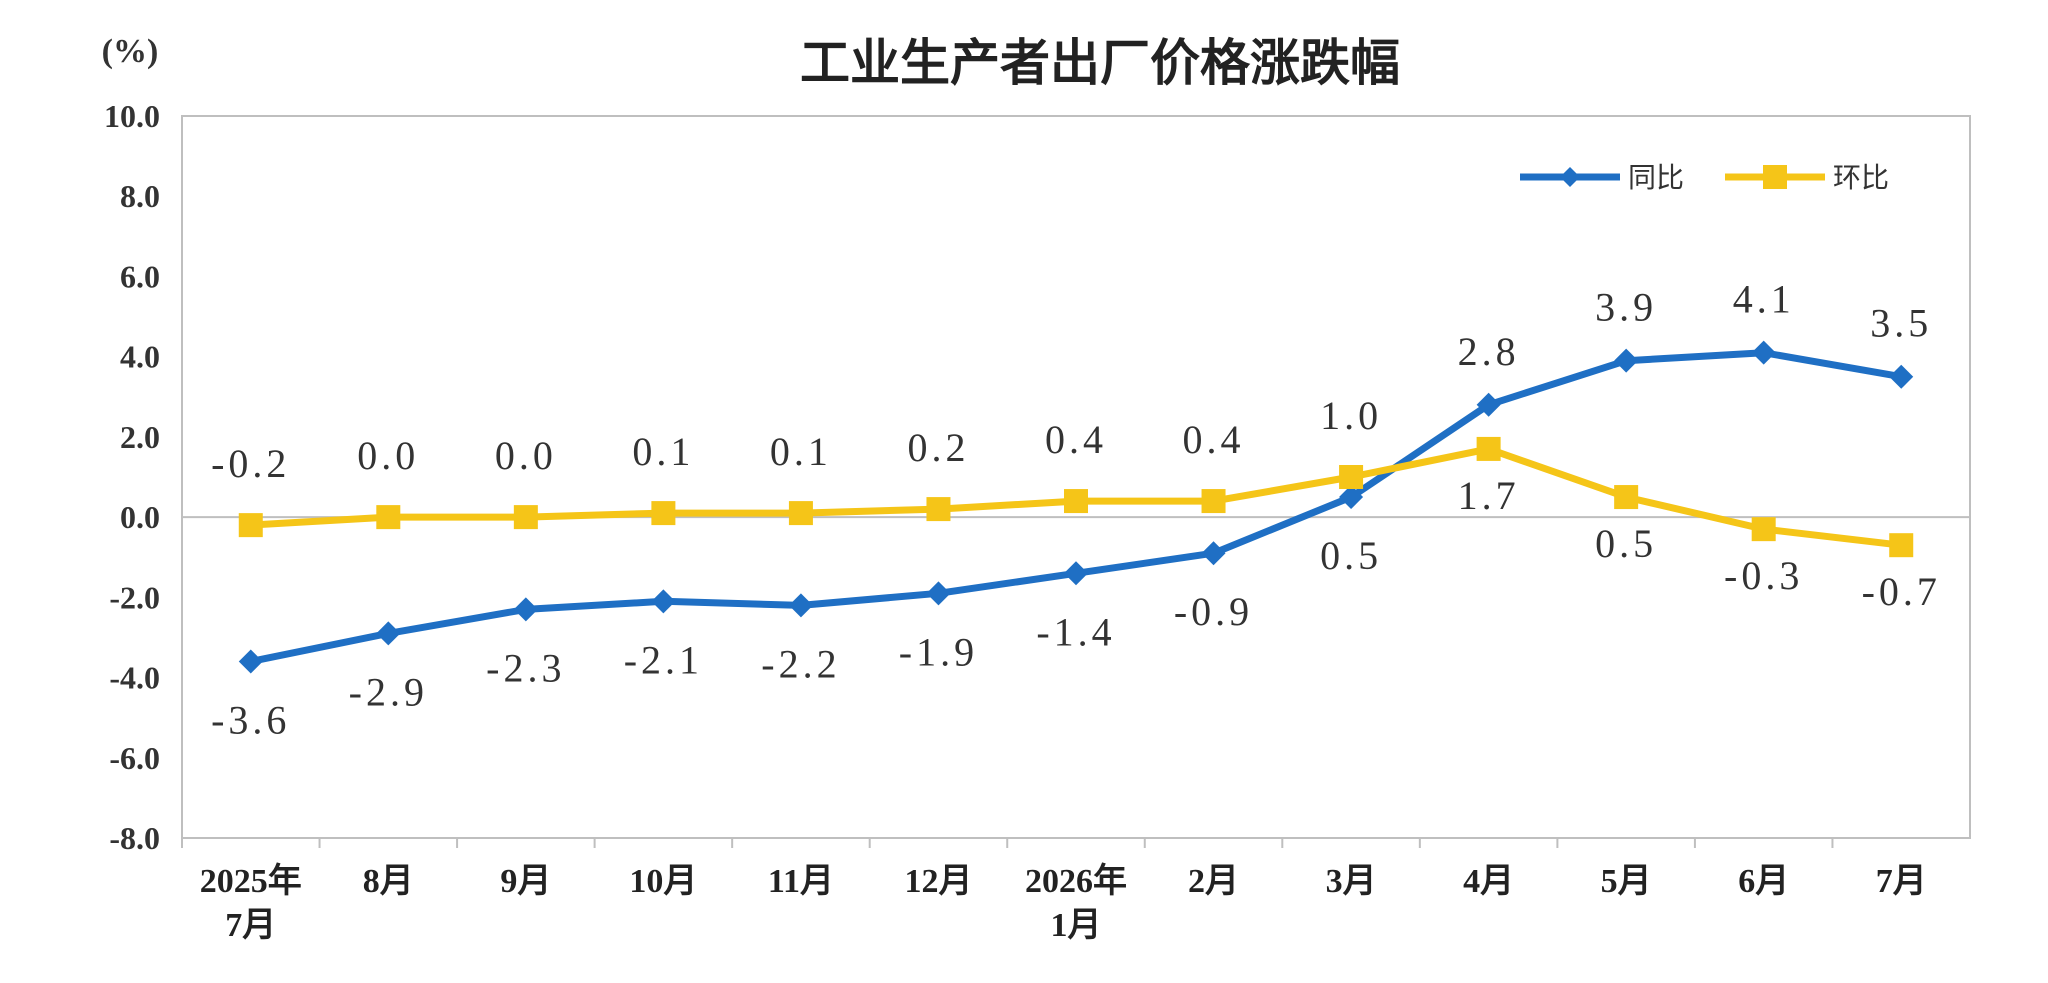 This screenshot has height=983, width=2048. What do you see at coordinates (140, 276) in the screenshot?
I see `y-tick-label: 6.0` at bounding box center [140, 276].